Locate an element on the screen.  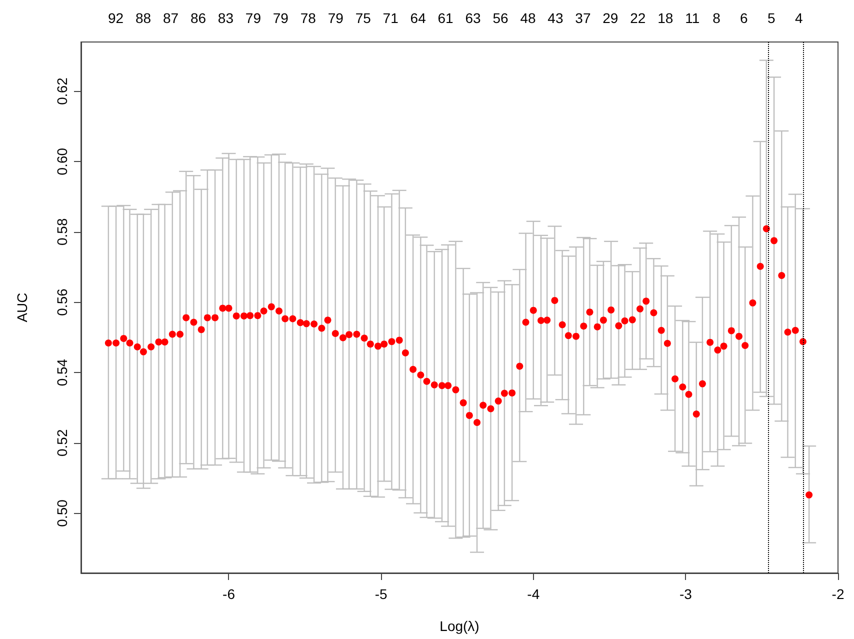
text: 18 is located at coordinates (666, 18).